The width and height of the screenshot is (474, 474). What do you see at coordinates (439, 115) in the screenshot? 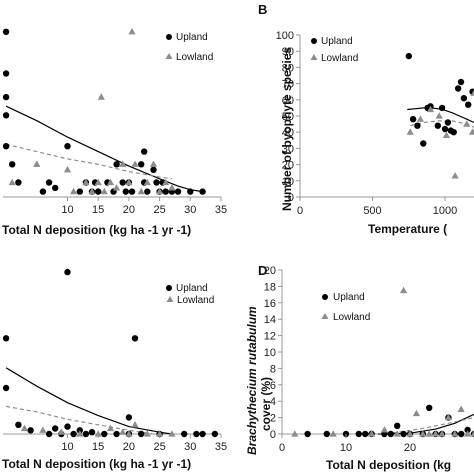
I see `panel-b-points` at bounding box center [439, 115].